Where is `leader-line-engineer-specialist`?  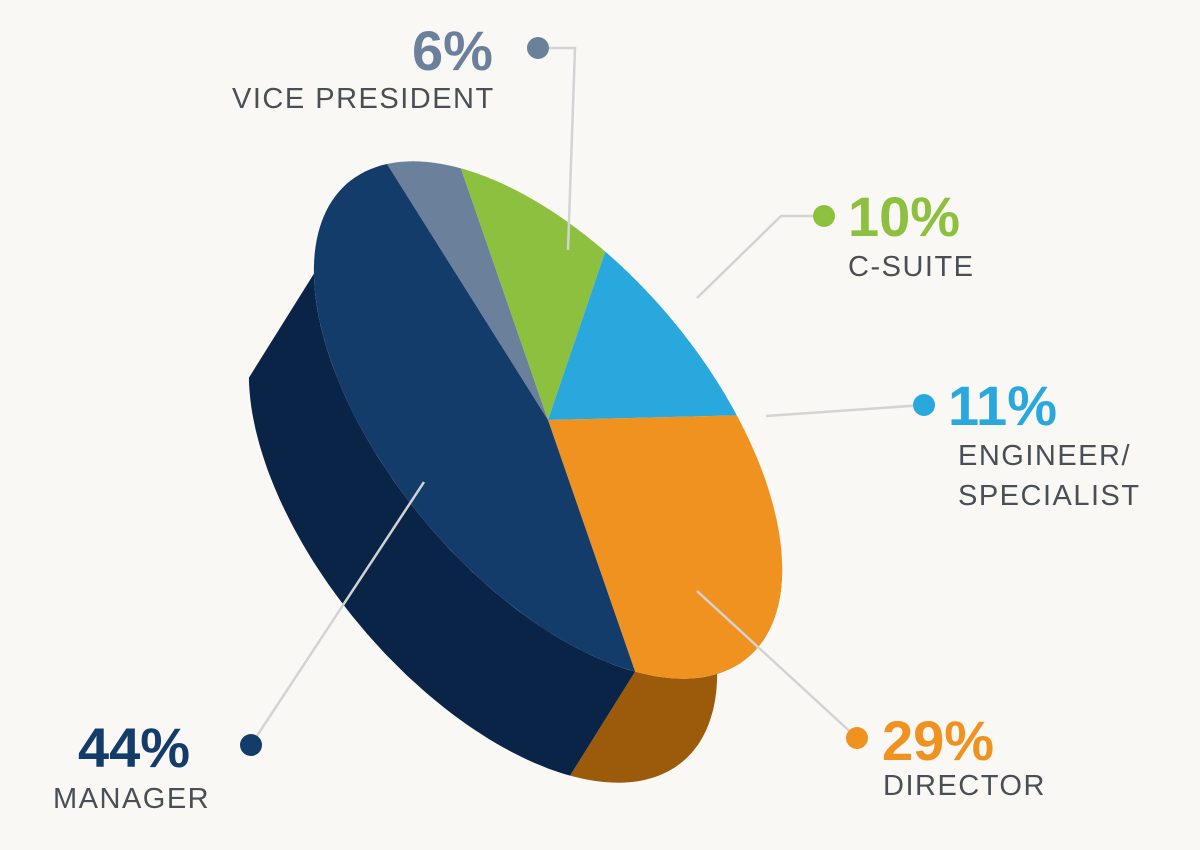
leader-line-engineer-specialist is located at coordinates (845, 410).